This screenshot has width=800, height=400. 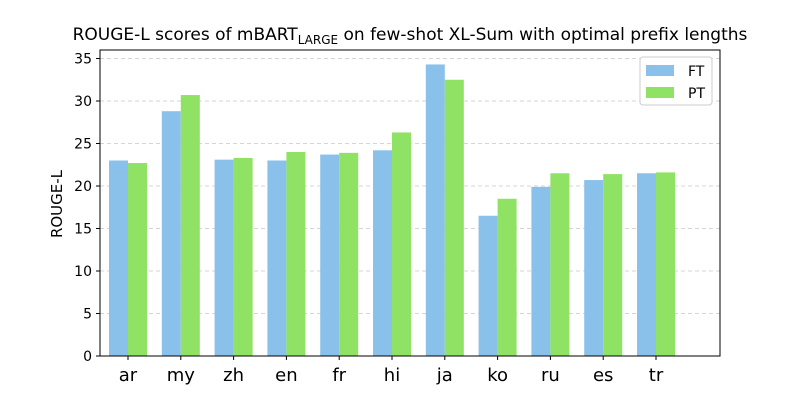 What do you see at coordinates (454, 217) in the screenshot?
I see `bar-pt-ja` at bounding box center [454, 217].